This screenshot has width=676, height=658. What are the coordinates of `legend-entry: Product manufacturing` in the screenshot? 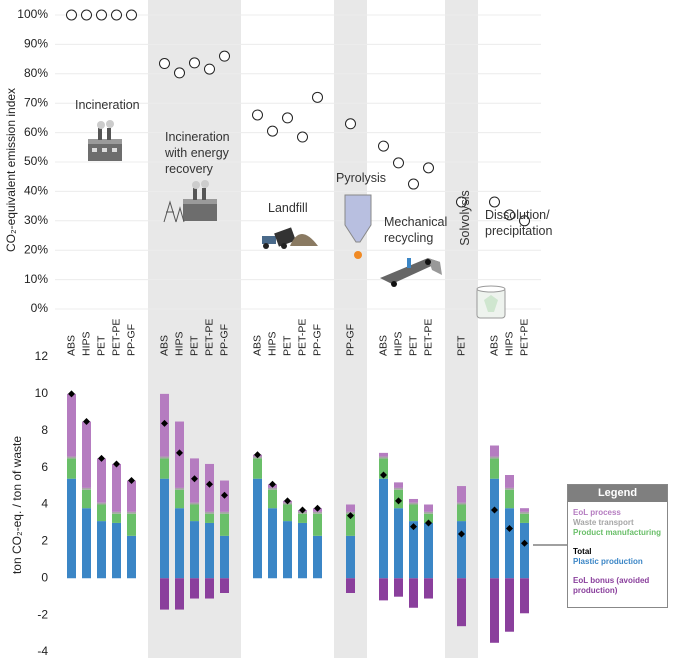 It's located at (617, 532).